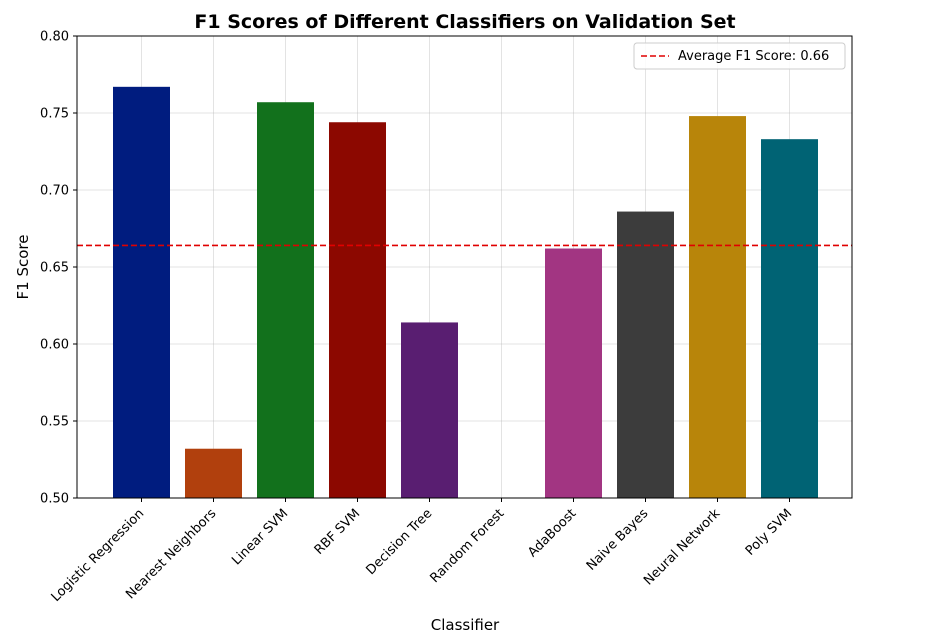 Image resolution: width=931 pixels, height=637 pixels. I want to click on x-tick-label: AdaBoost, so click(552, 533).